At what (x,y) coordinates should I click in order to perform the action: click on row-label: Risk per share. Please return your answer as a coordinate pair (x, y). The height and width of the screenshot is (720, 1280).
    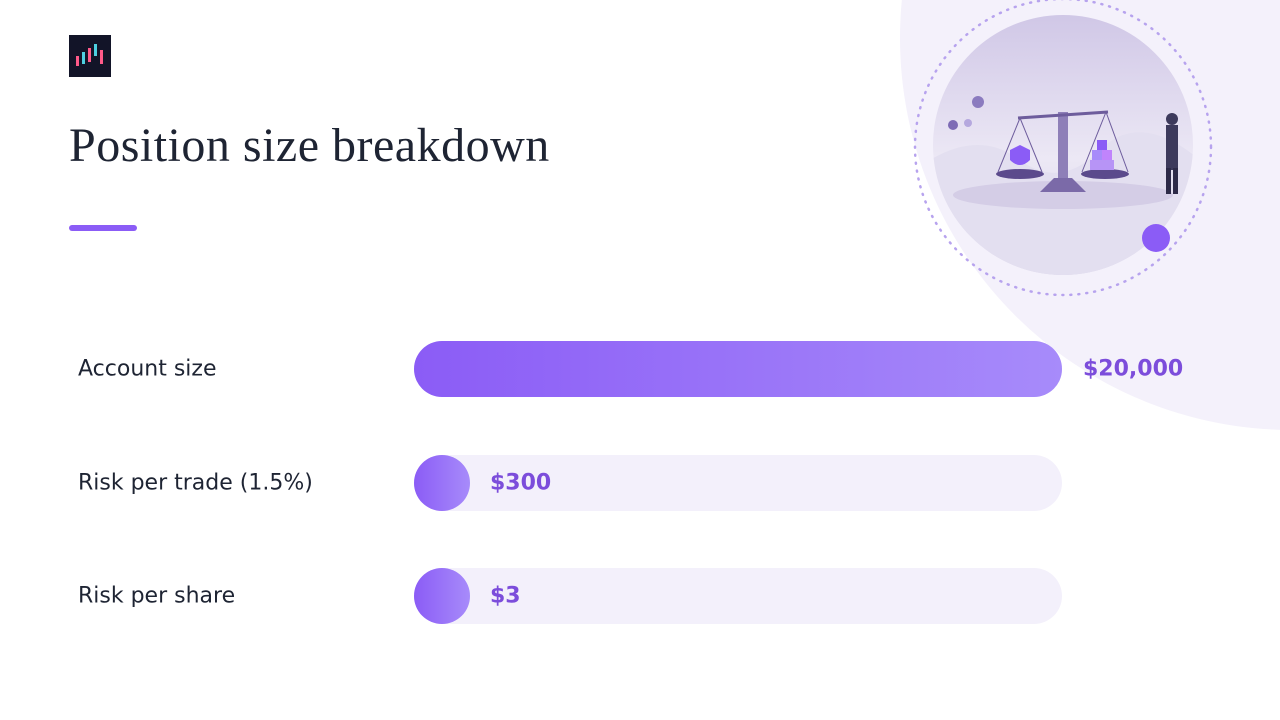
    Looking at the image, I should click on (157, 596).